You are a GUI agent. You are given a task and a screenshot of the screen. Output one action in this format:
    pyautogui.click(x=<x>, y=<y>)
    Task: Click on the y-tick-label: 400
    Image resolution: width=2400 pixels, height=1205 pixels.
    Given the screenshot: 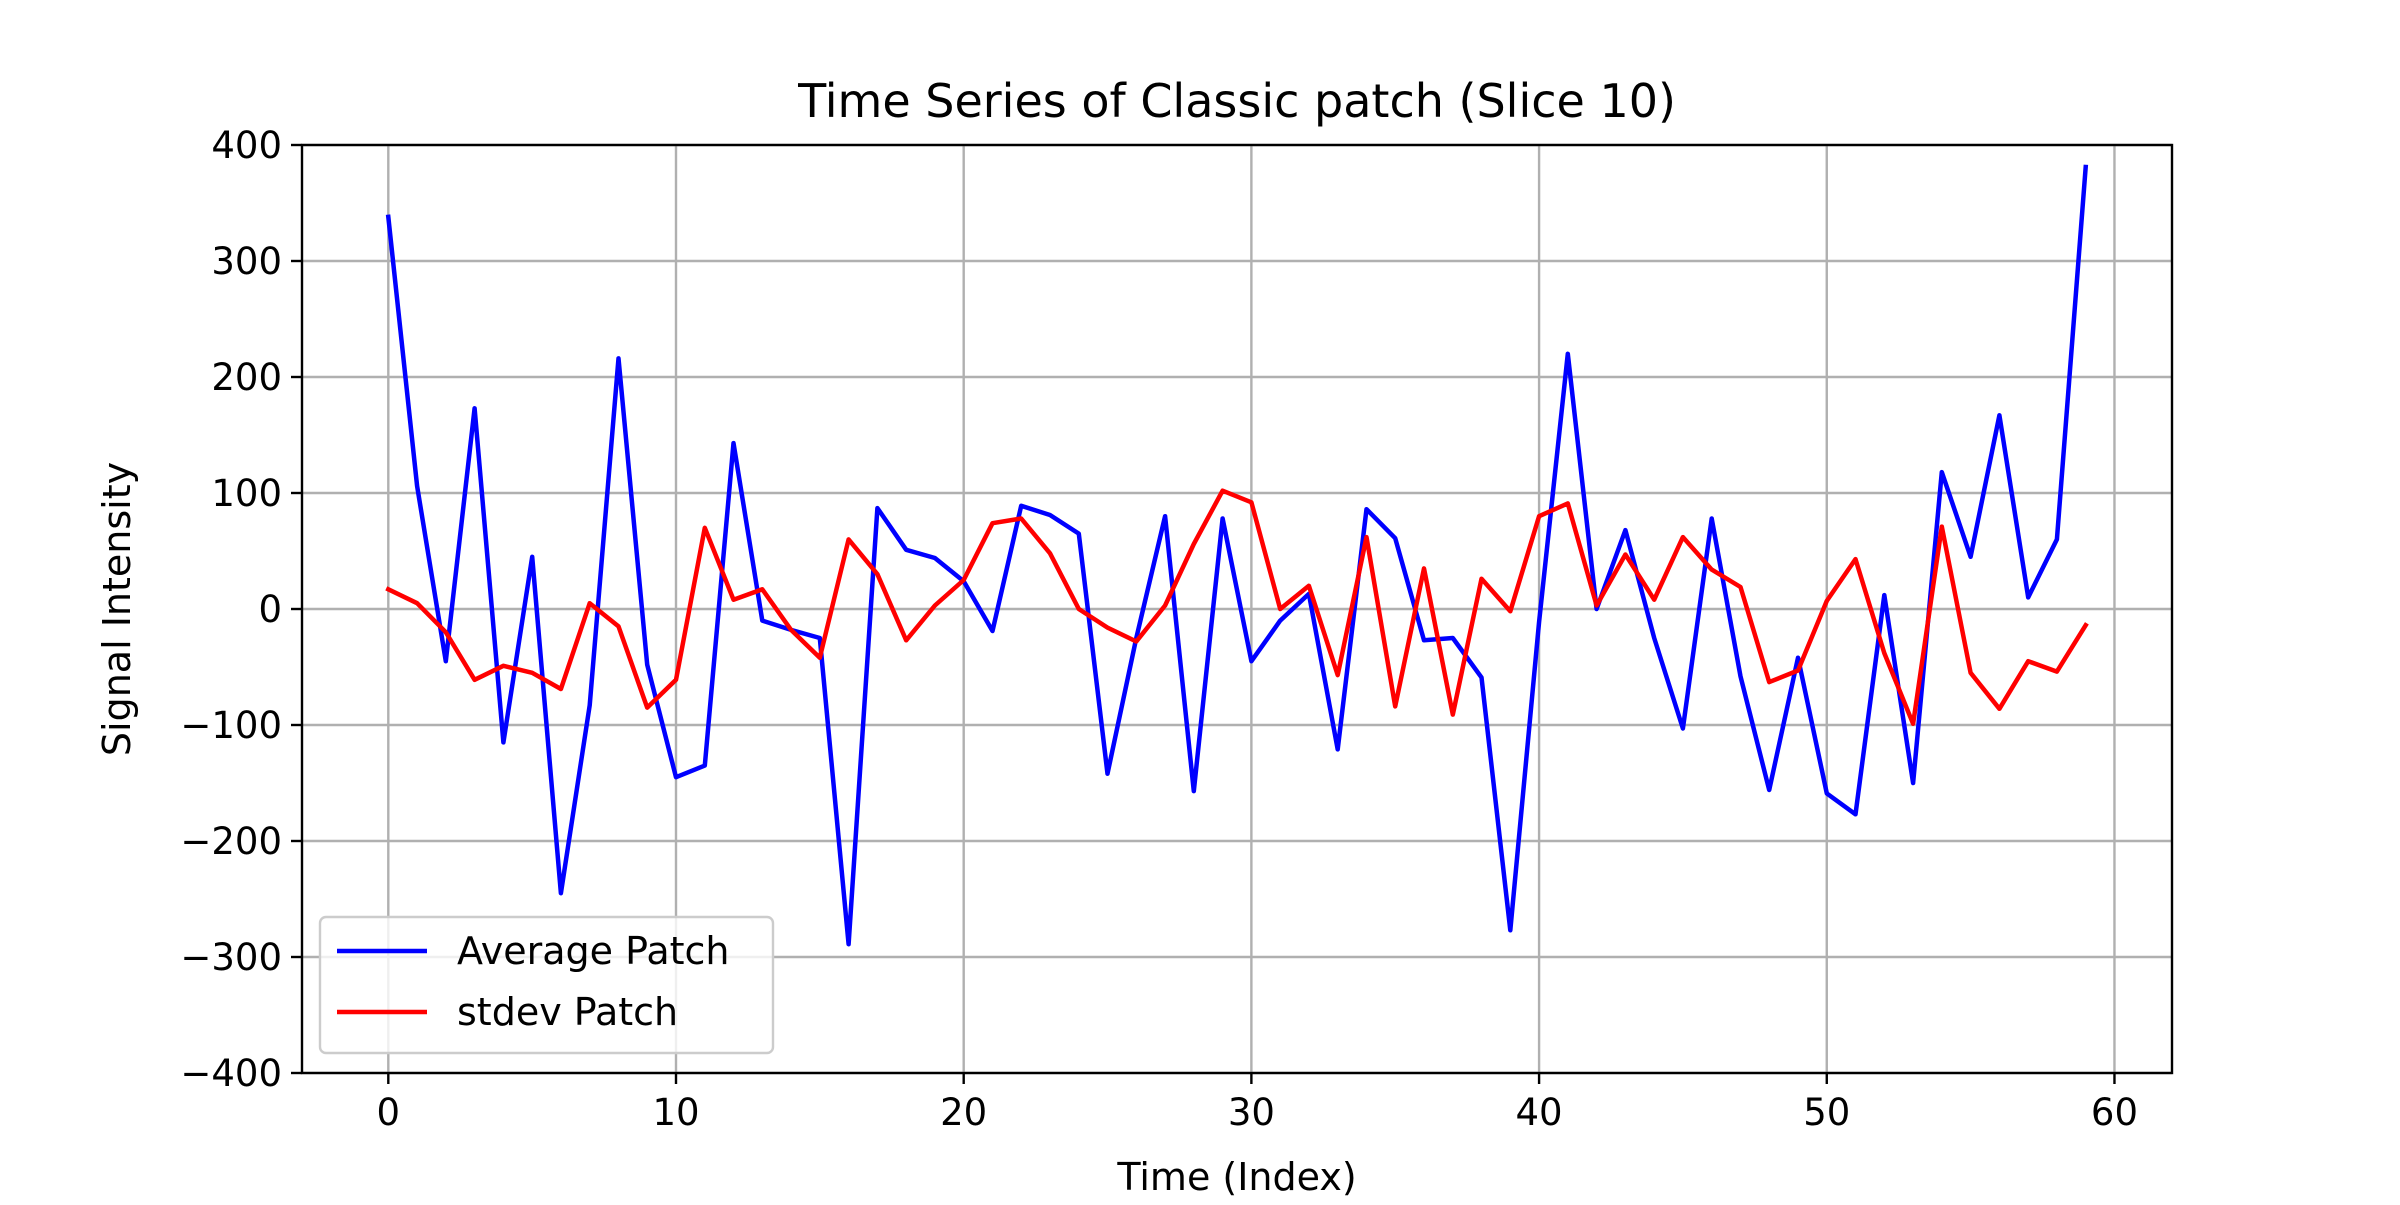 What is the action you would take?
    pyautogui.click(x=246, y=145)
    